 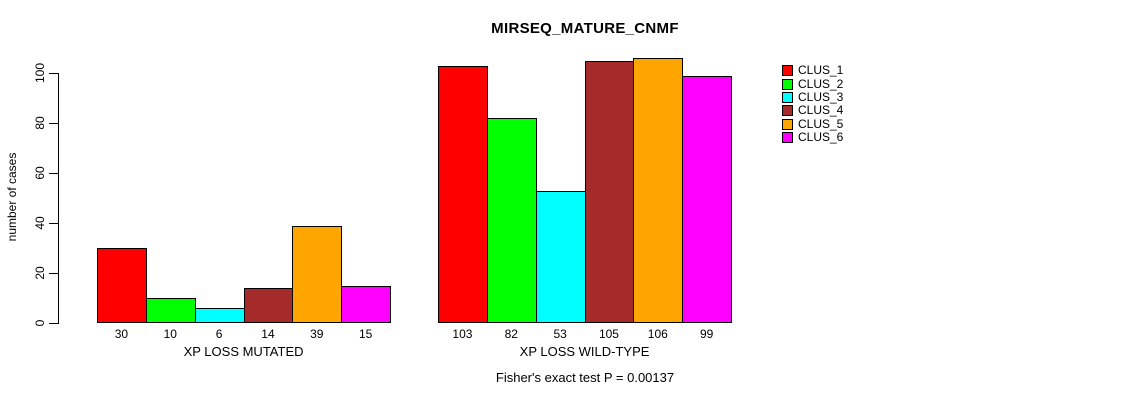 I want to click on bar-value-label: 15, so click(x=365, y=334).